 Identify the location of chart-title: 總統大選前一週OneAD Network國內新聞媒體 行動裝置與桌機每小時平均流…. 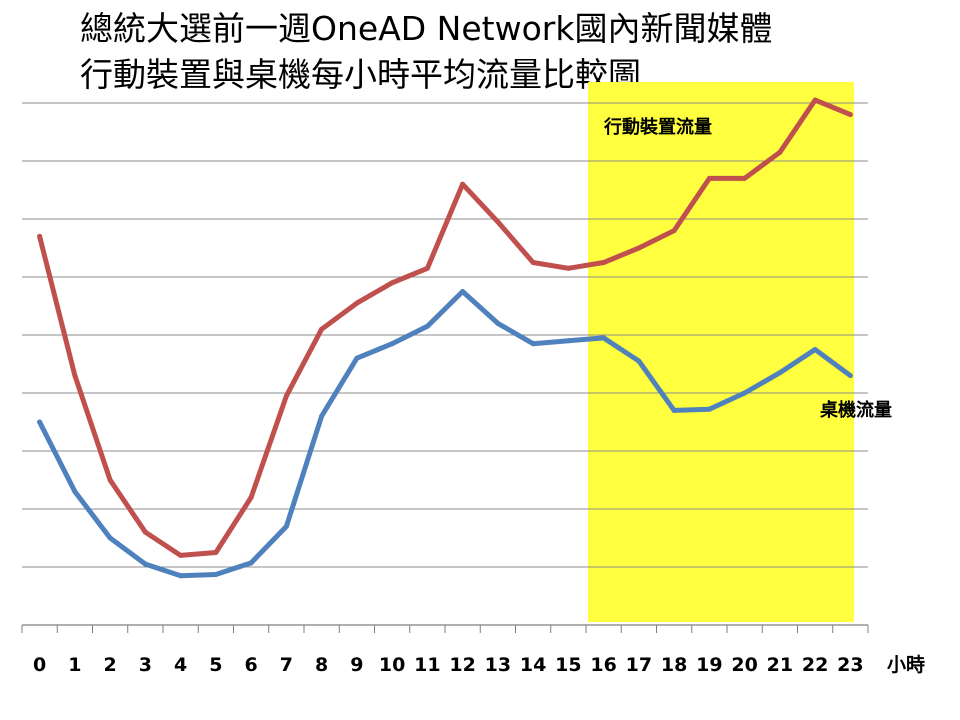
(510, 52).